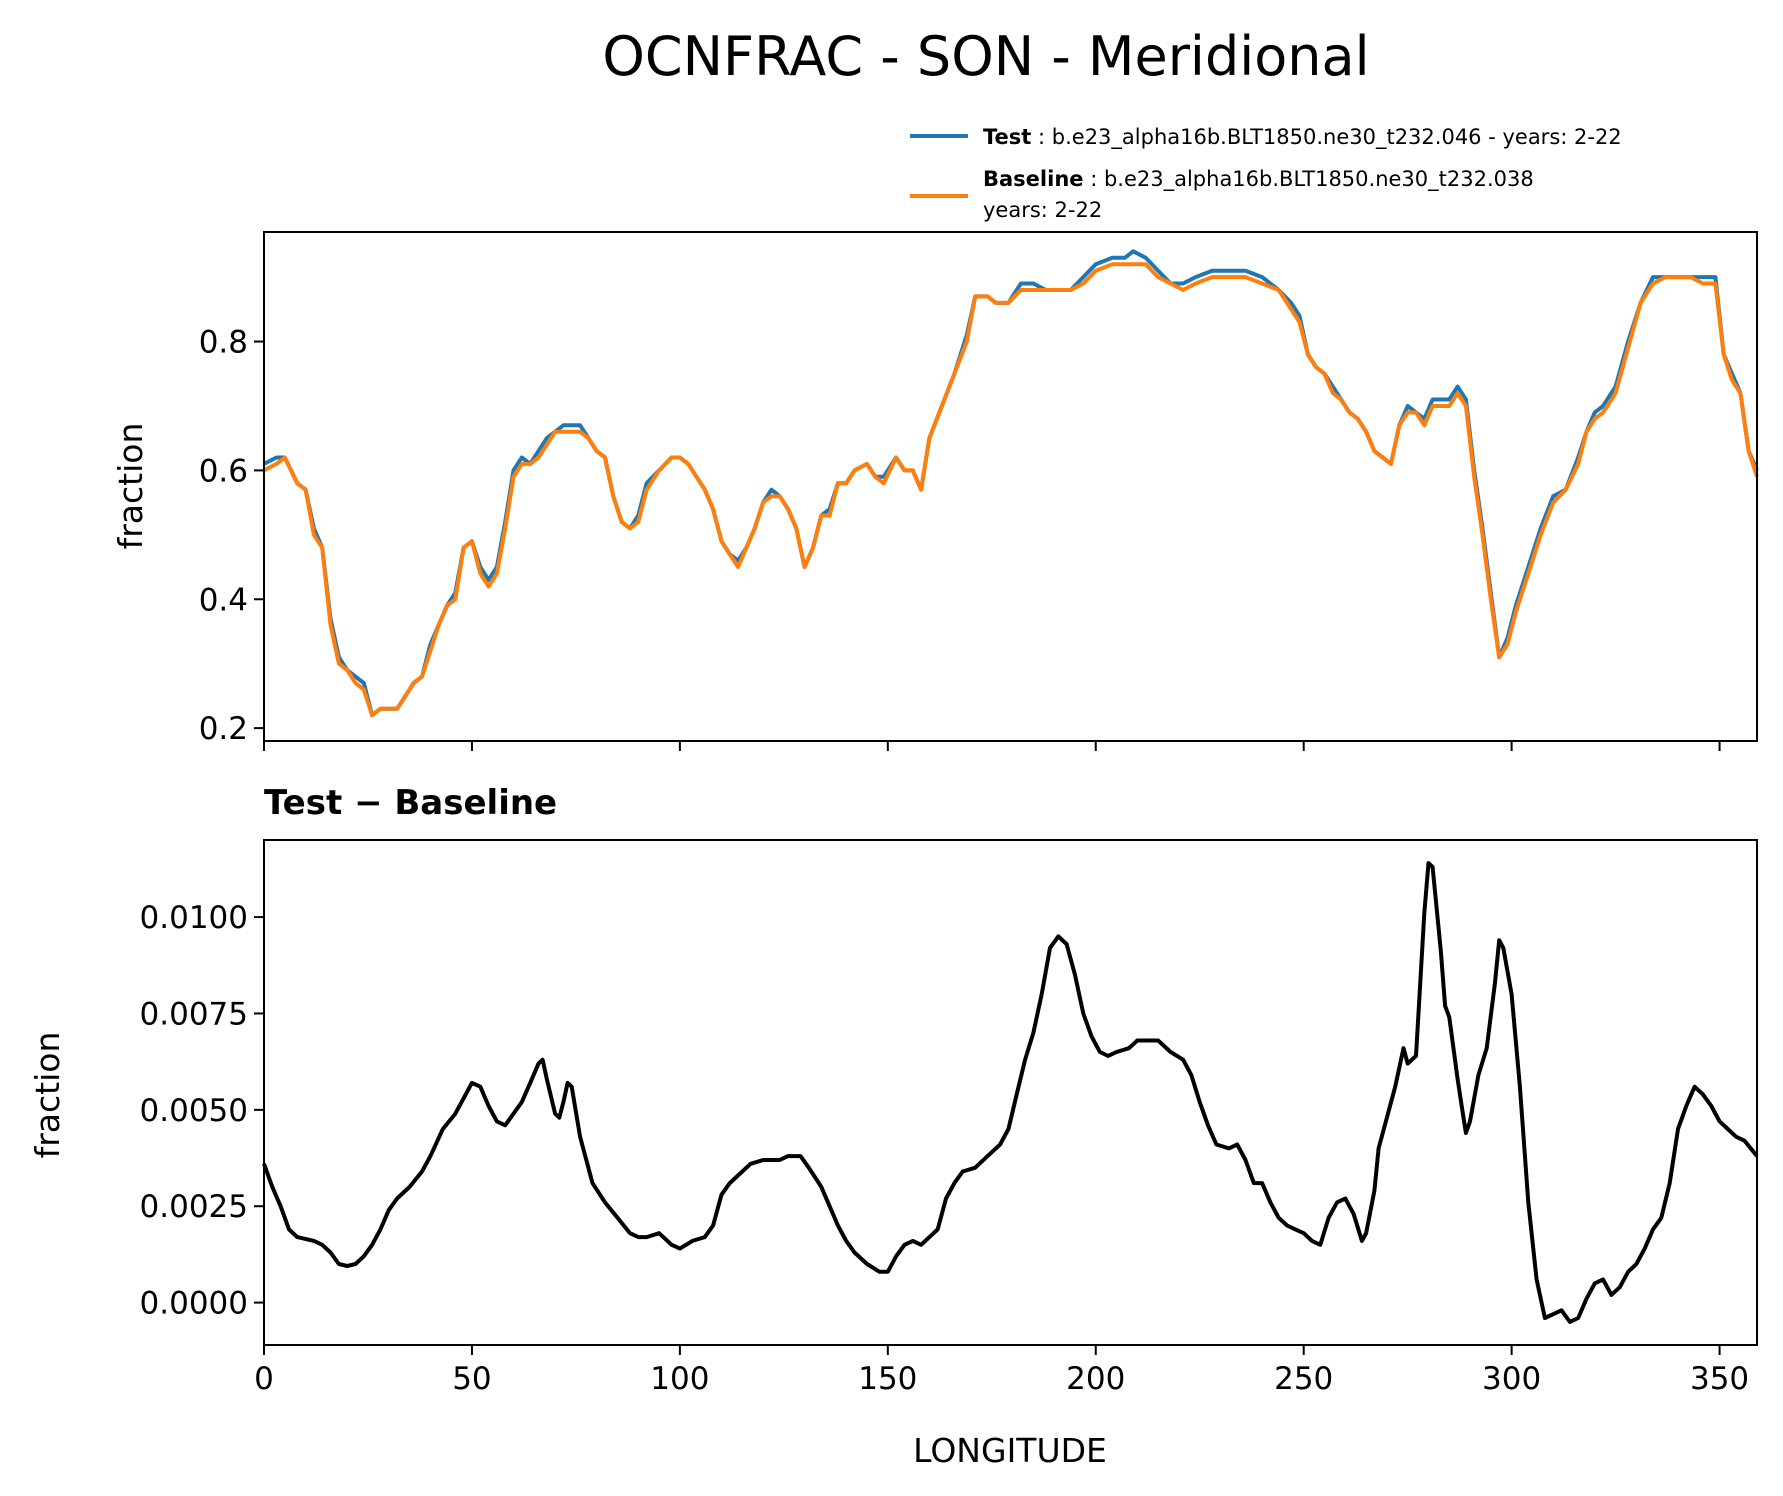 This screenshot has width=1783, height=1496. What do you see at coordinates (1511, 1379) in the screenshot?
I see `bottom-x-tick-label: 300` at bounding box center [1511, 1379].